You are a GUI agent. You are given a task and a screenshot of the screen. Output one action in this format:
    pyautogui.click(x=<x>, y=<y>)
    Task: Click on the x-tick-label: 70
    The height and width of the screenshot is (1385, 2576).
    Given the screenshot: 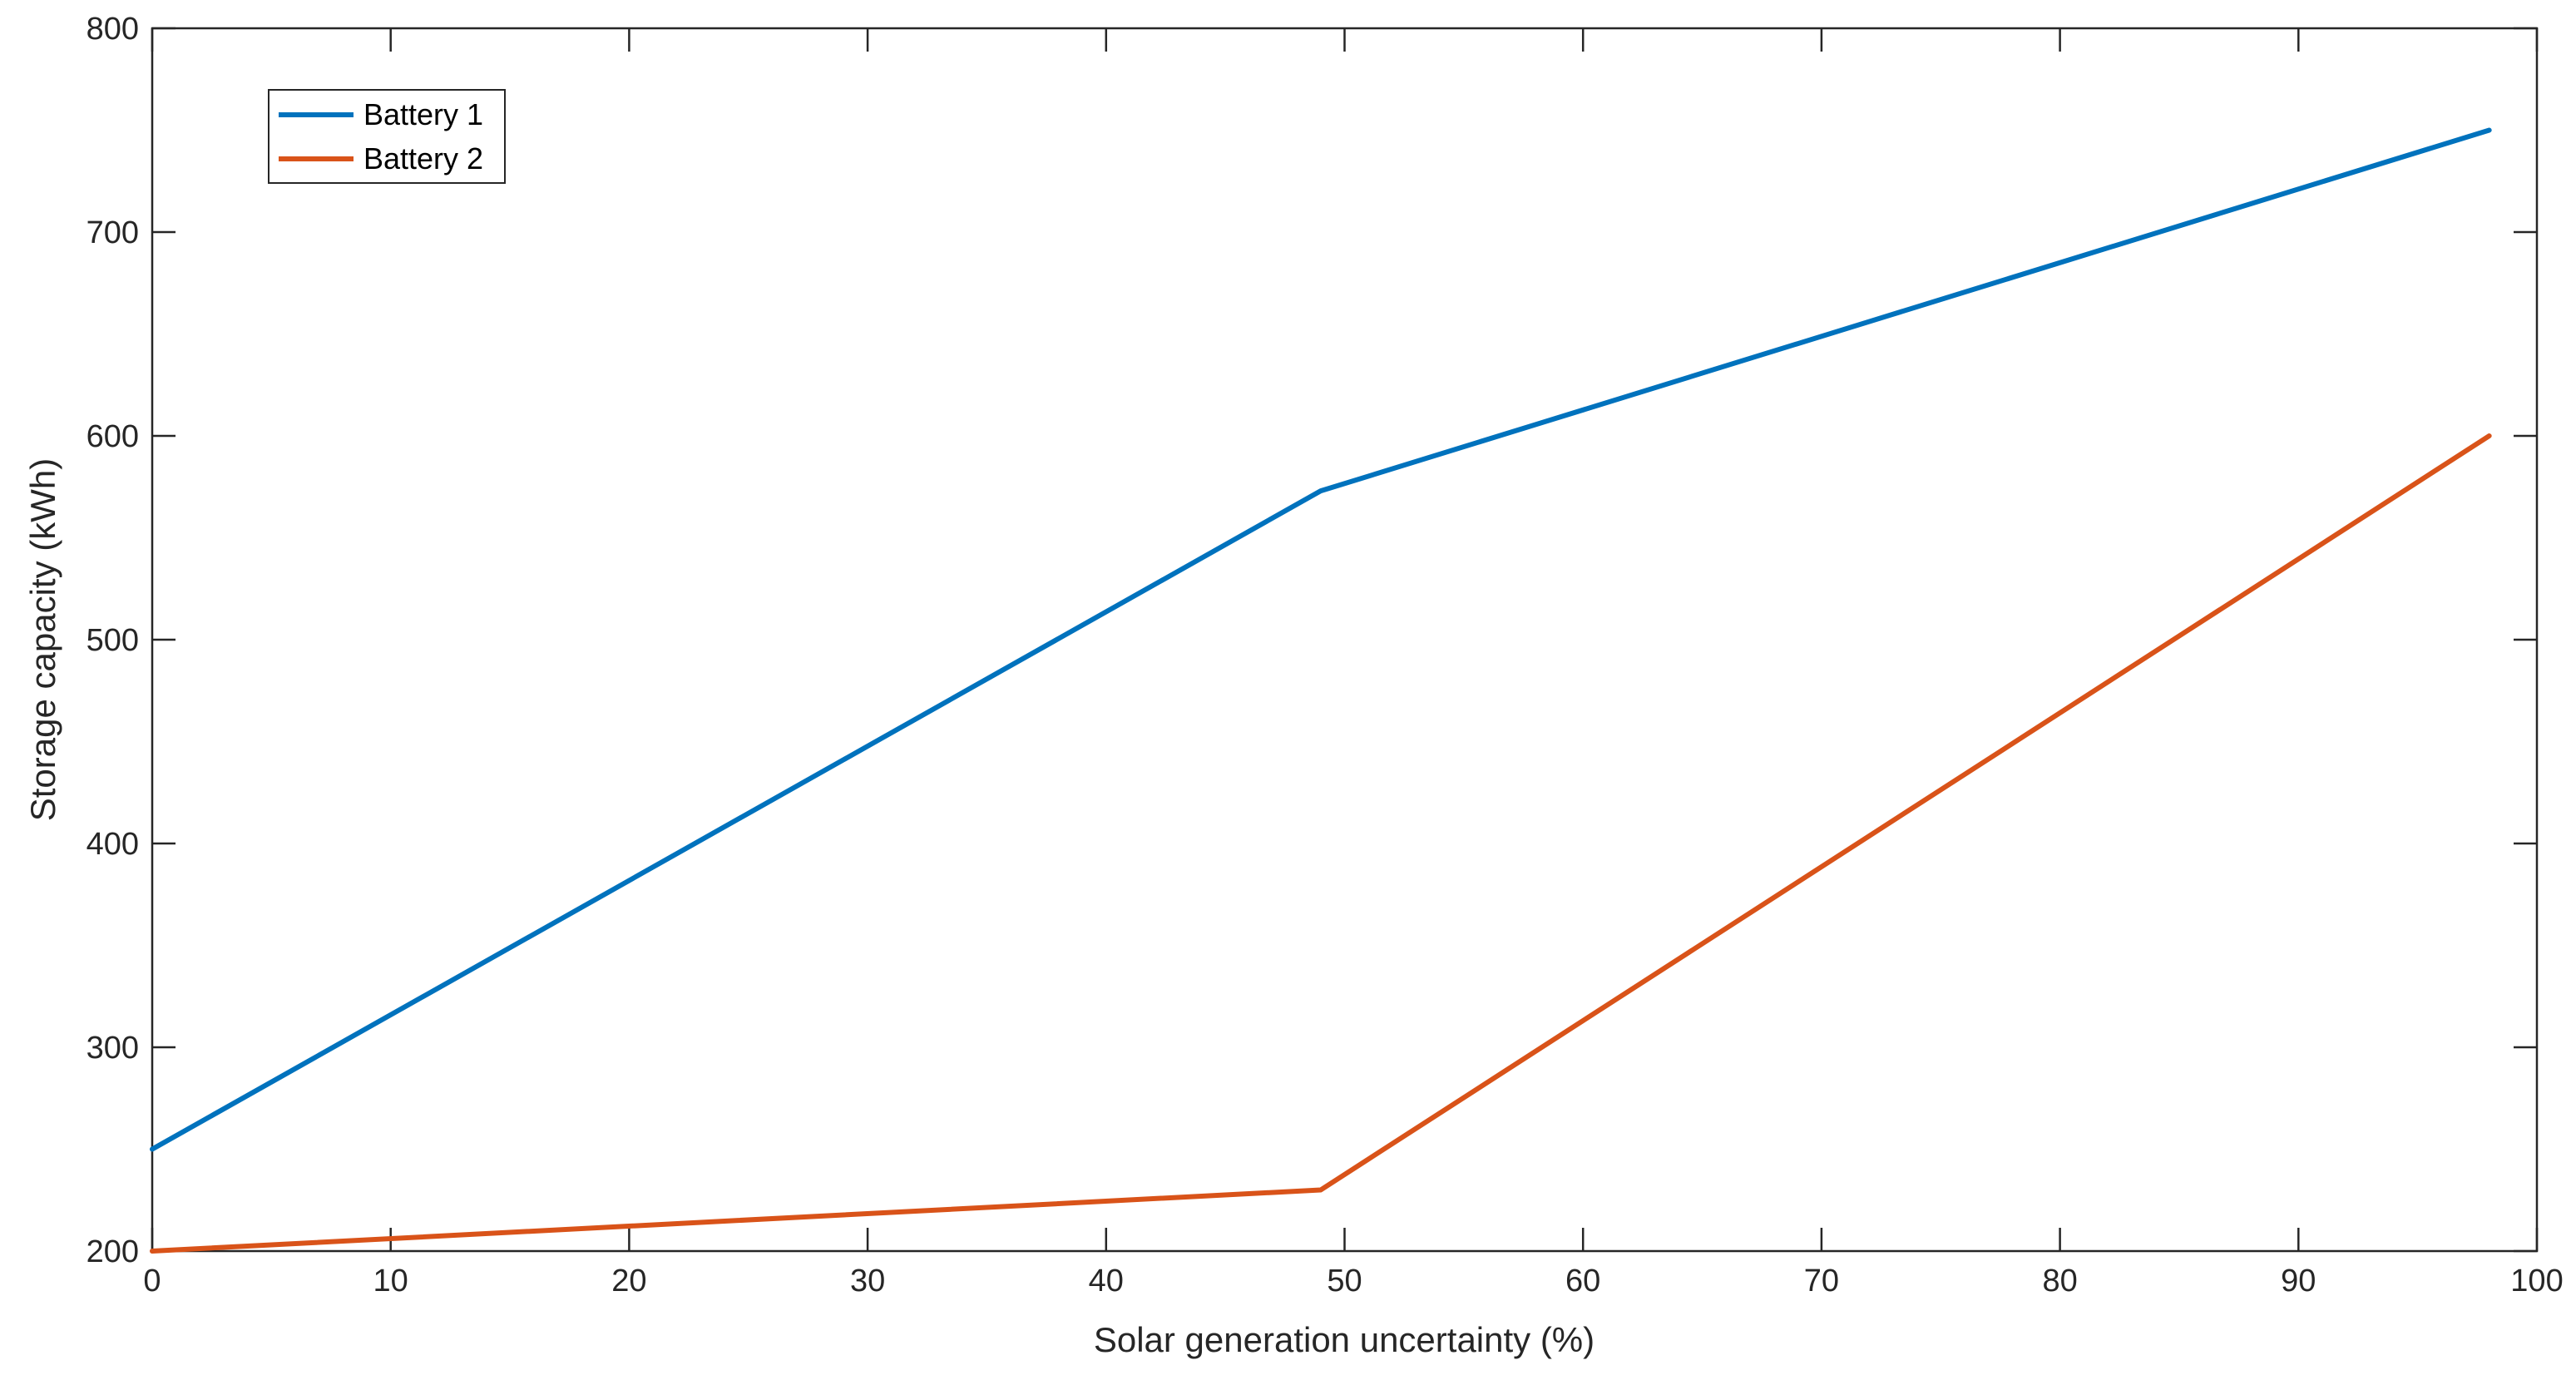 What is the action you would take?
    pyautogui.click(x=1821, y=1281)
    